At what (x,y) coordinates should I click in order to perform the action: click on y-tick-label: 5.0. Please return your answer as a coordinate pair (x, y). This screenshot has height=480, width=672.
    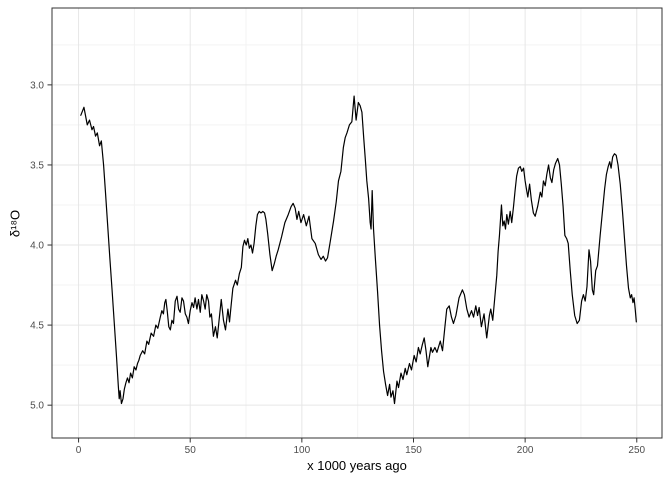
    Looking at the image, I should click on (37, 406).